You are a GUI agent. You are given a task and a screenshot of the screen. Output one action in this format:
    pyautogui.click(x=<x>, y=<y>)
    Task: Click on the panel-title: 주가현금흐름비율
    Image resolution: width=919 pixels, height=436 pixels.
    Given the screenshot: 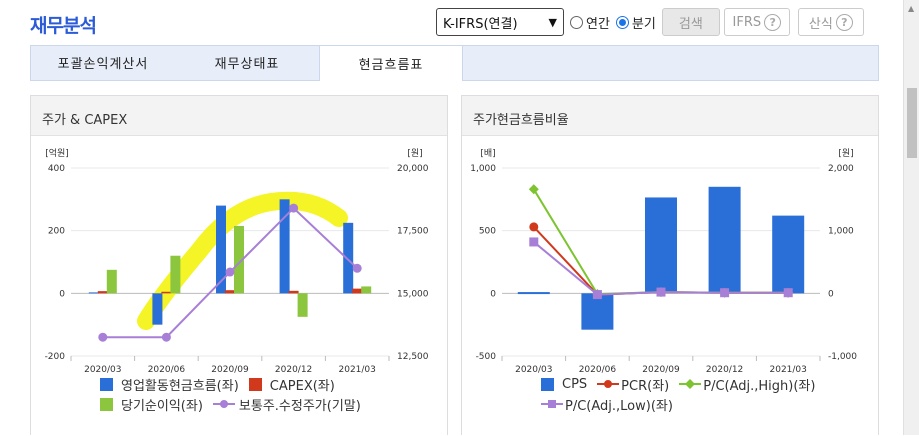 What is the action you would take?
    pyautogui.click(x=670, y=116)
    